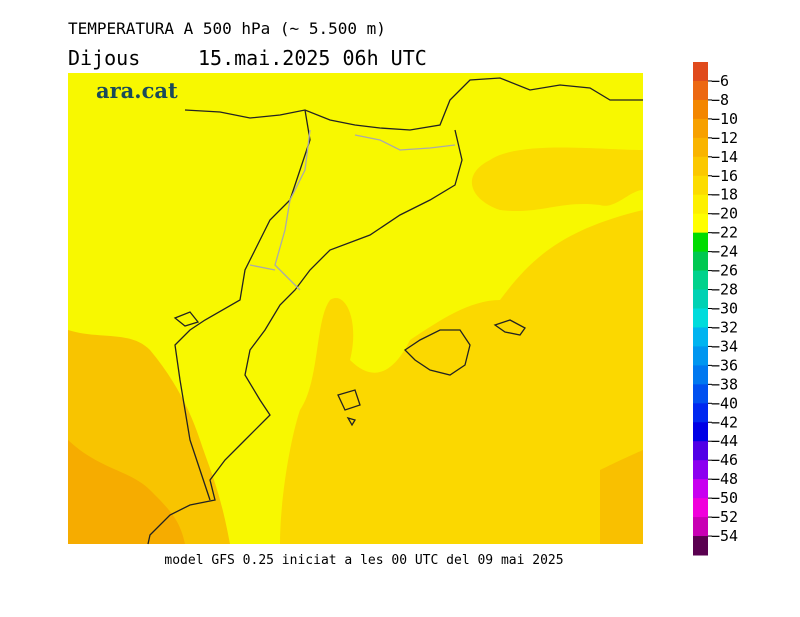 The height and width of the screenshot is (617, 800). Describe the element at coordinates (104, 58) in the screenshot. I see `day: Dijous` at that location.